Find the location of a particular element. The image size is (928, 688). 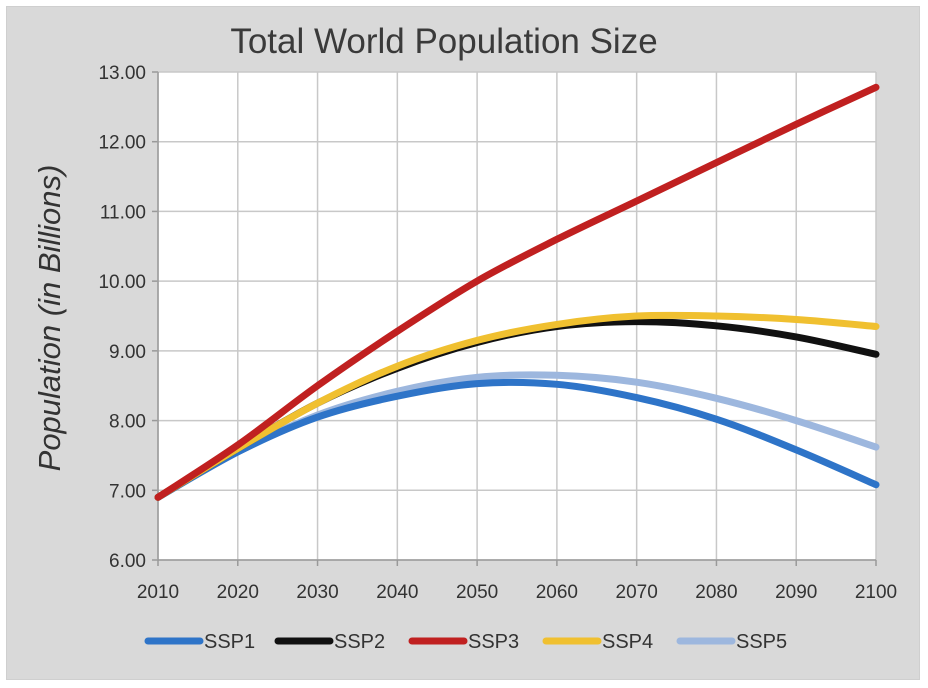

y-tick-label: 9.00 is located at coordinates (127, 352).